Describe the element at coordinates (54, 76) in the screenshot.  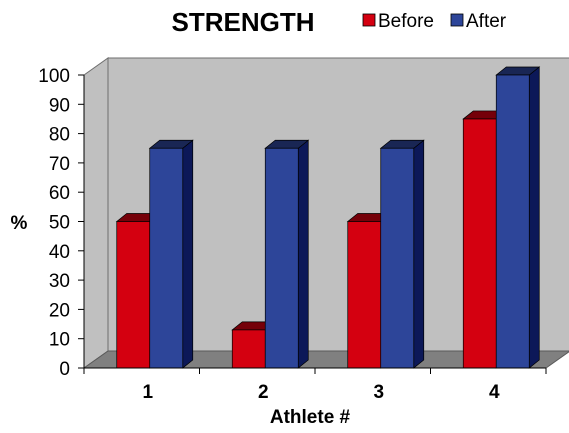
I see `y-tick-label: 100` at that location.